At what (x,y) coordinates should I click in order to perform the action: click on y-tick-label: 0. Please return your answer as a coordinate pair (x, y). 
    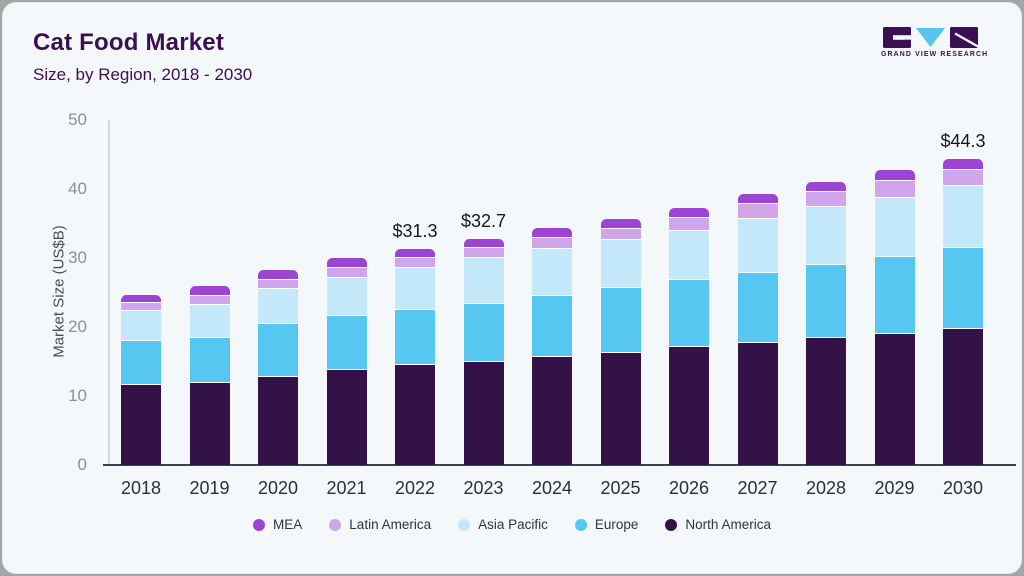
    Looking at the image, I should click on (82, 464).